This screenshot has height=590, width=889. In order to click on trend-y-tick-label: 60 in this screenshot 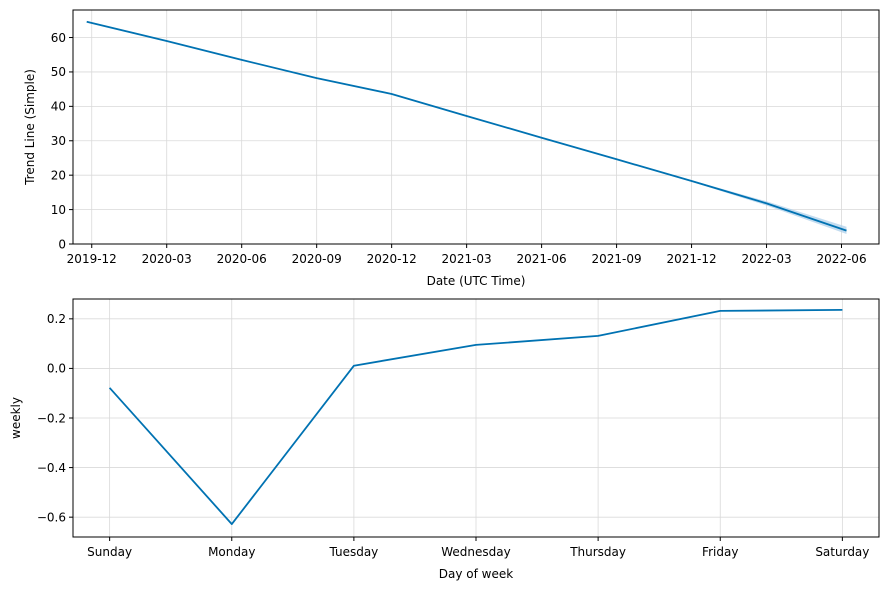, I will do `click(58, 38)`.